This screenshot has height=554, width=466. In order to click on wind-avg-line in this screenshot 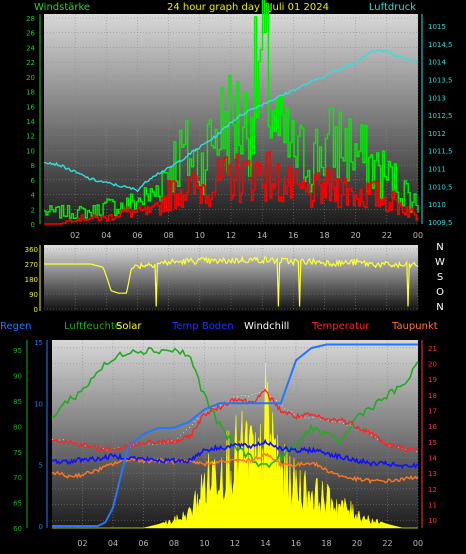, I will do `click(231, 188)`.